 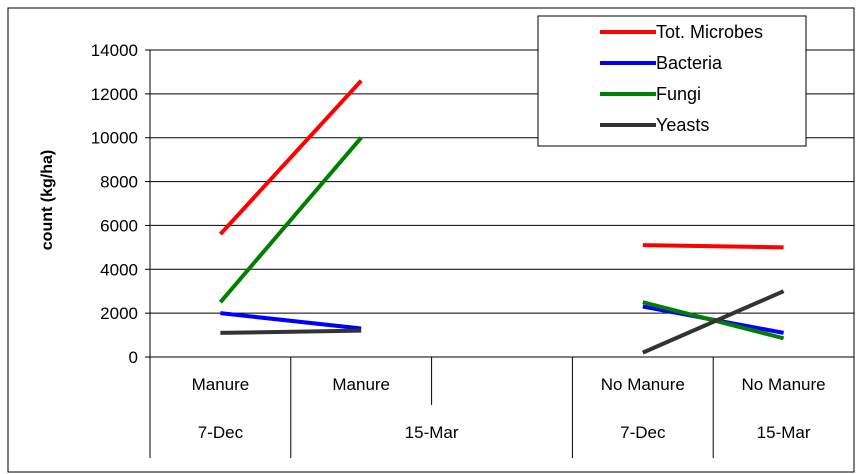 What do you see at coordinates (119, 313) in the screenshot?
I see `y-tick-label: 2000` at bounding box center [119, 313].